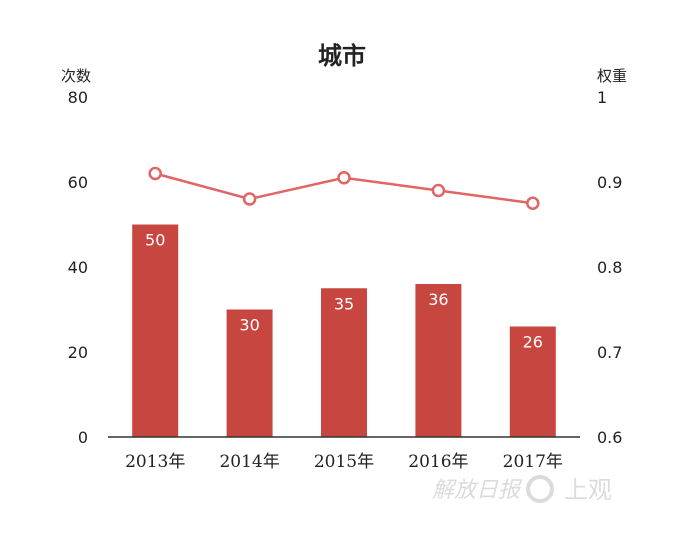  What do you see at coordinates (344, 303) in the screenshot?
I see `bar-data-label: 35` at bounding box center [344, 303].